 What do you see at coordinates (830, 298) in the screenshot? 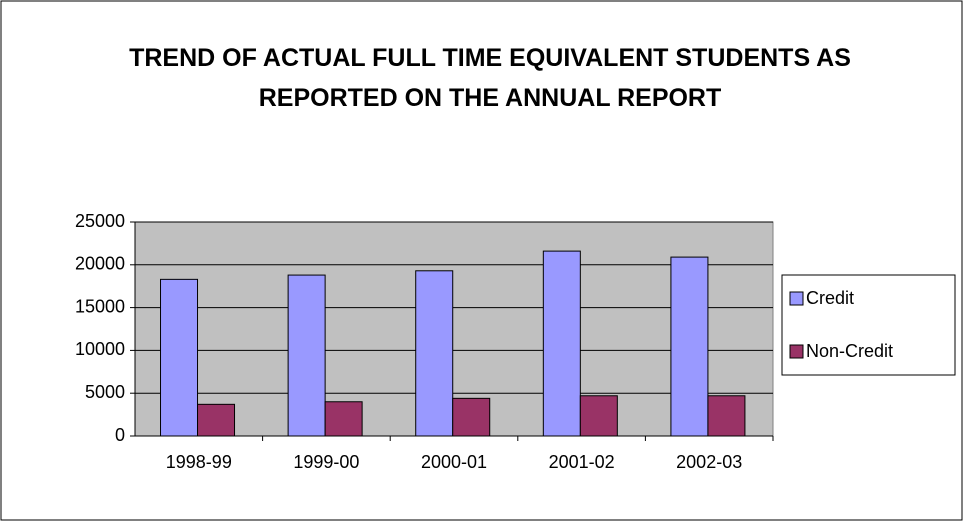
I see `legend-label: Credit` at bounding box center [830, 298].